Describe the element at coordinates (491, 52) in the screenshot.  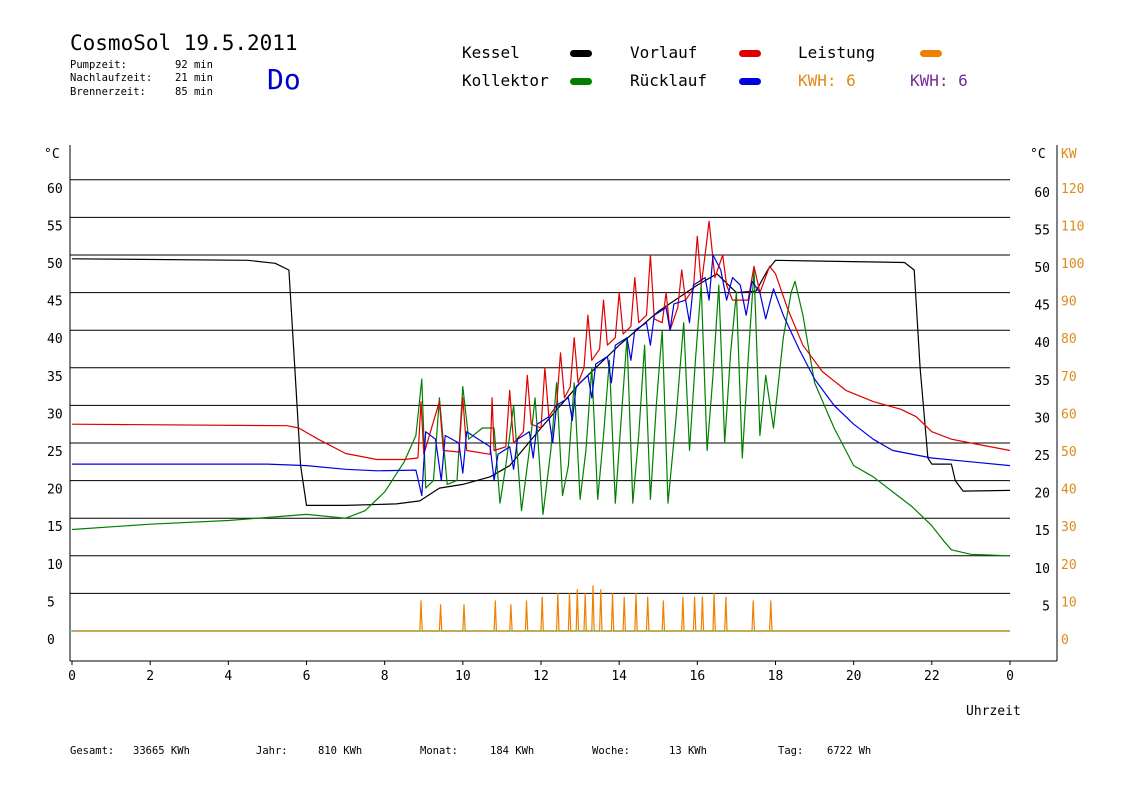
I see `legend-label-kessel: Kessel` at that location.